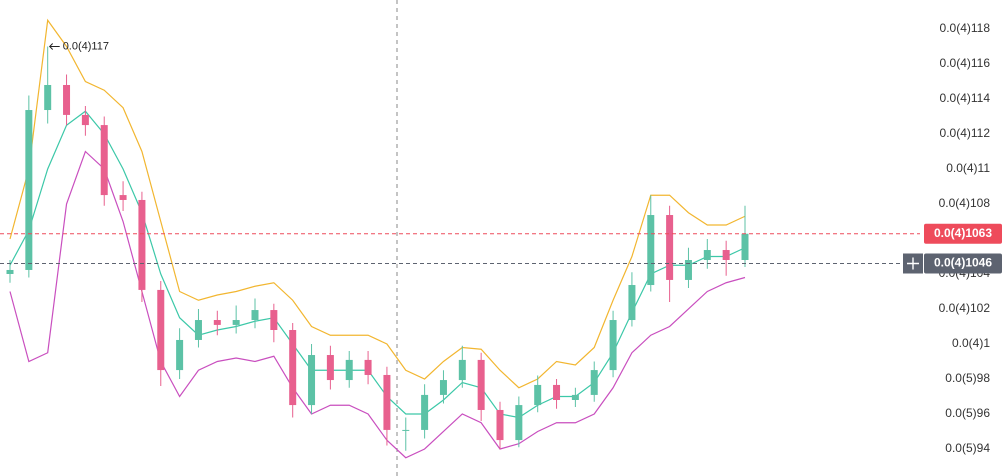 Image resolution: width=1006 pixels, height=476 pixels. What do you see at coordinates (968, 168) in the screenshot?
I see `y-tick-label: 0.0(4)11` at bounding box center [968, 168].